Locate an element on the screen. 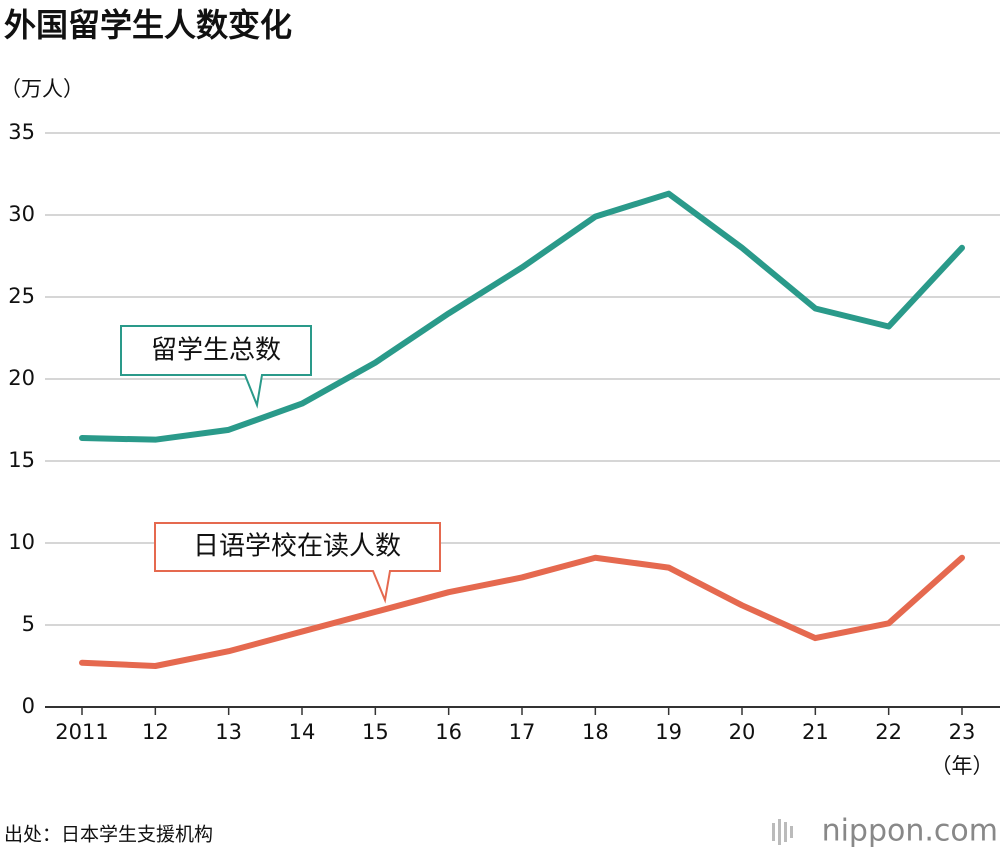 The width and height of the screenshot is (1000, 856). callout: 留学生总数 is located at coordinates (216, 367).